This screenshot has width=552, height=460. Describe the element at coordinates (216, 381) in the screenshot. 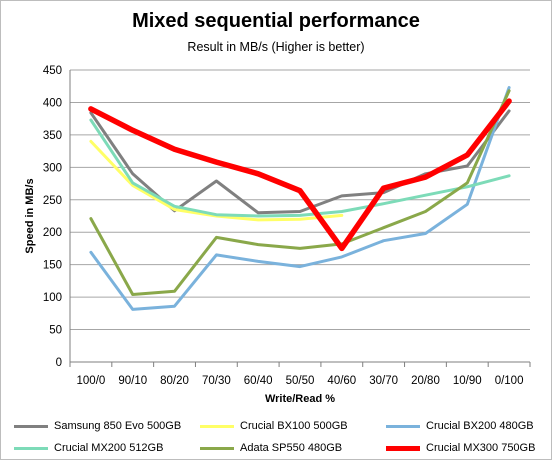

I see `x-tick-label: 70/30` at that location.